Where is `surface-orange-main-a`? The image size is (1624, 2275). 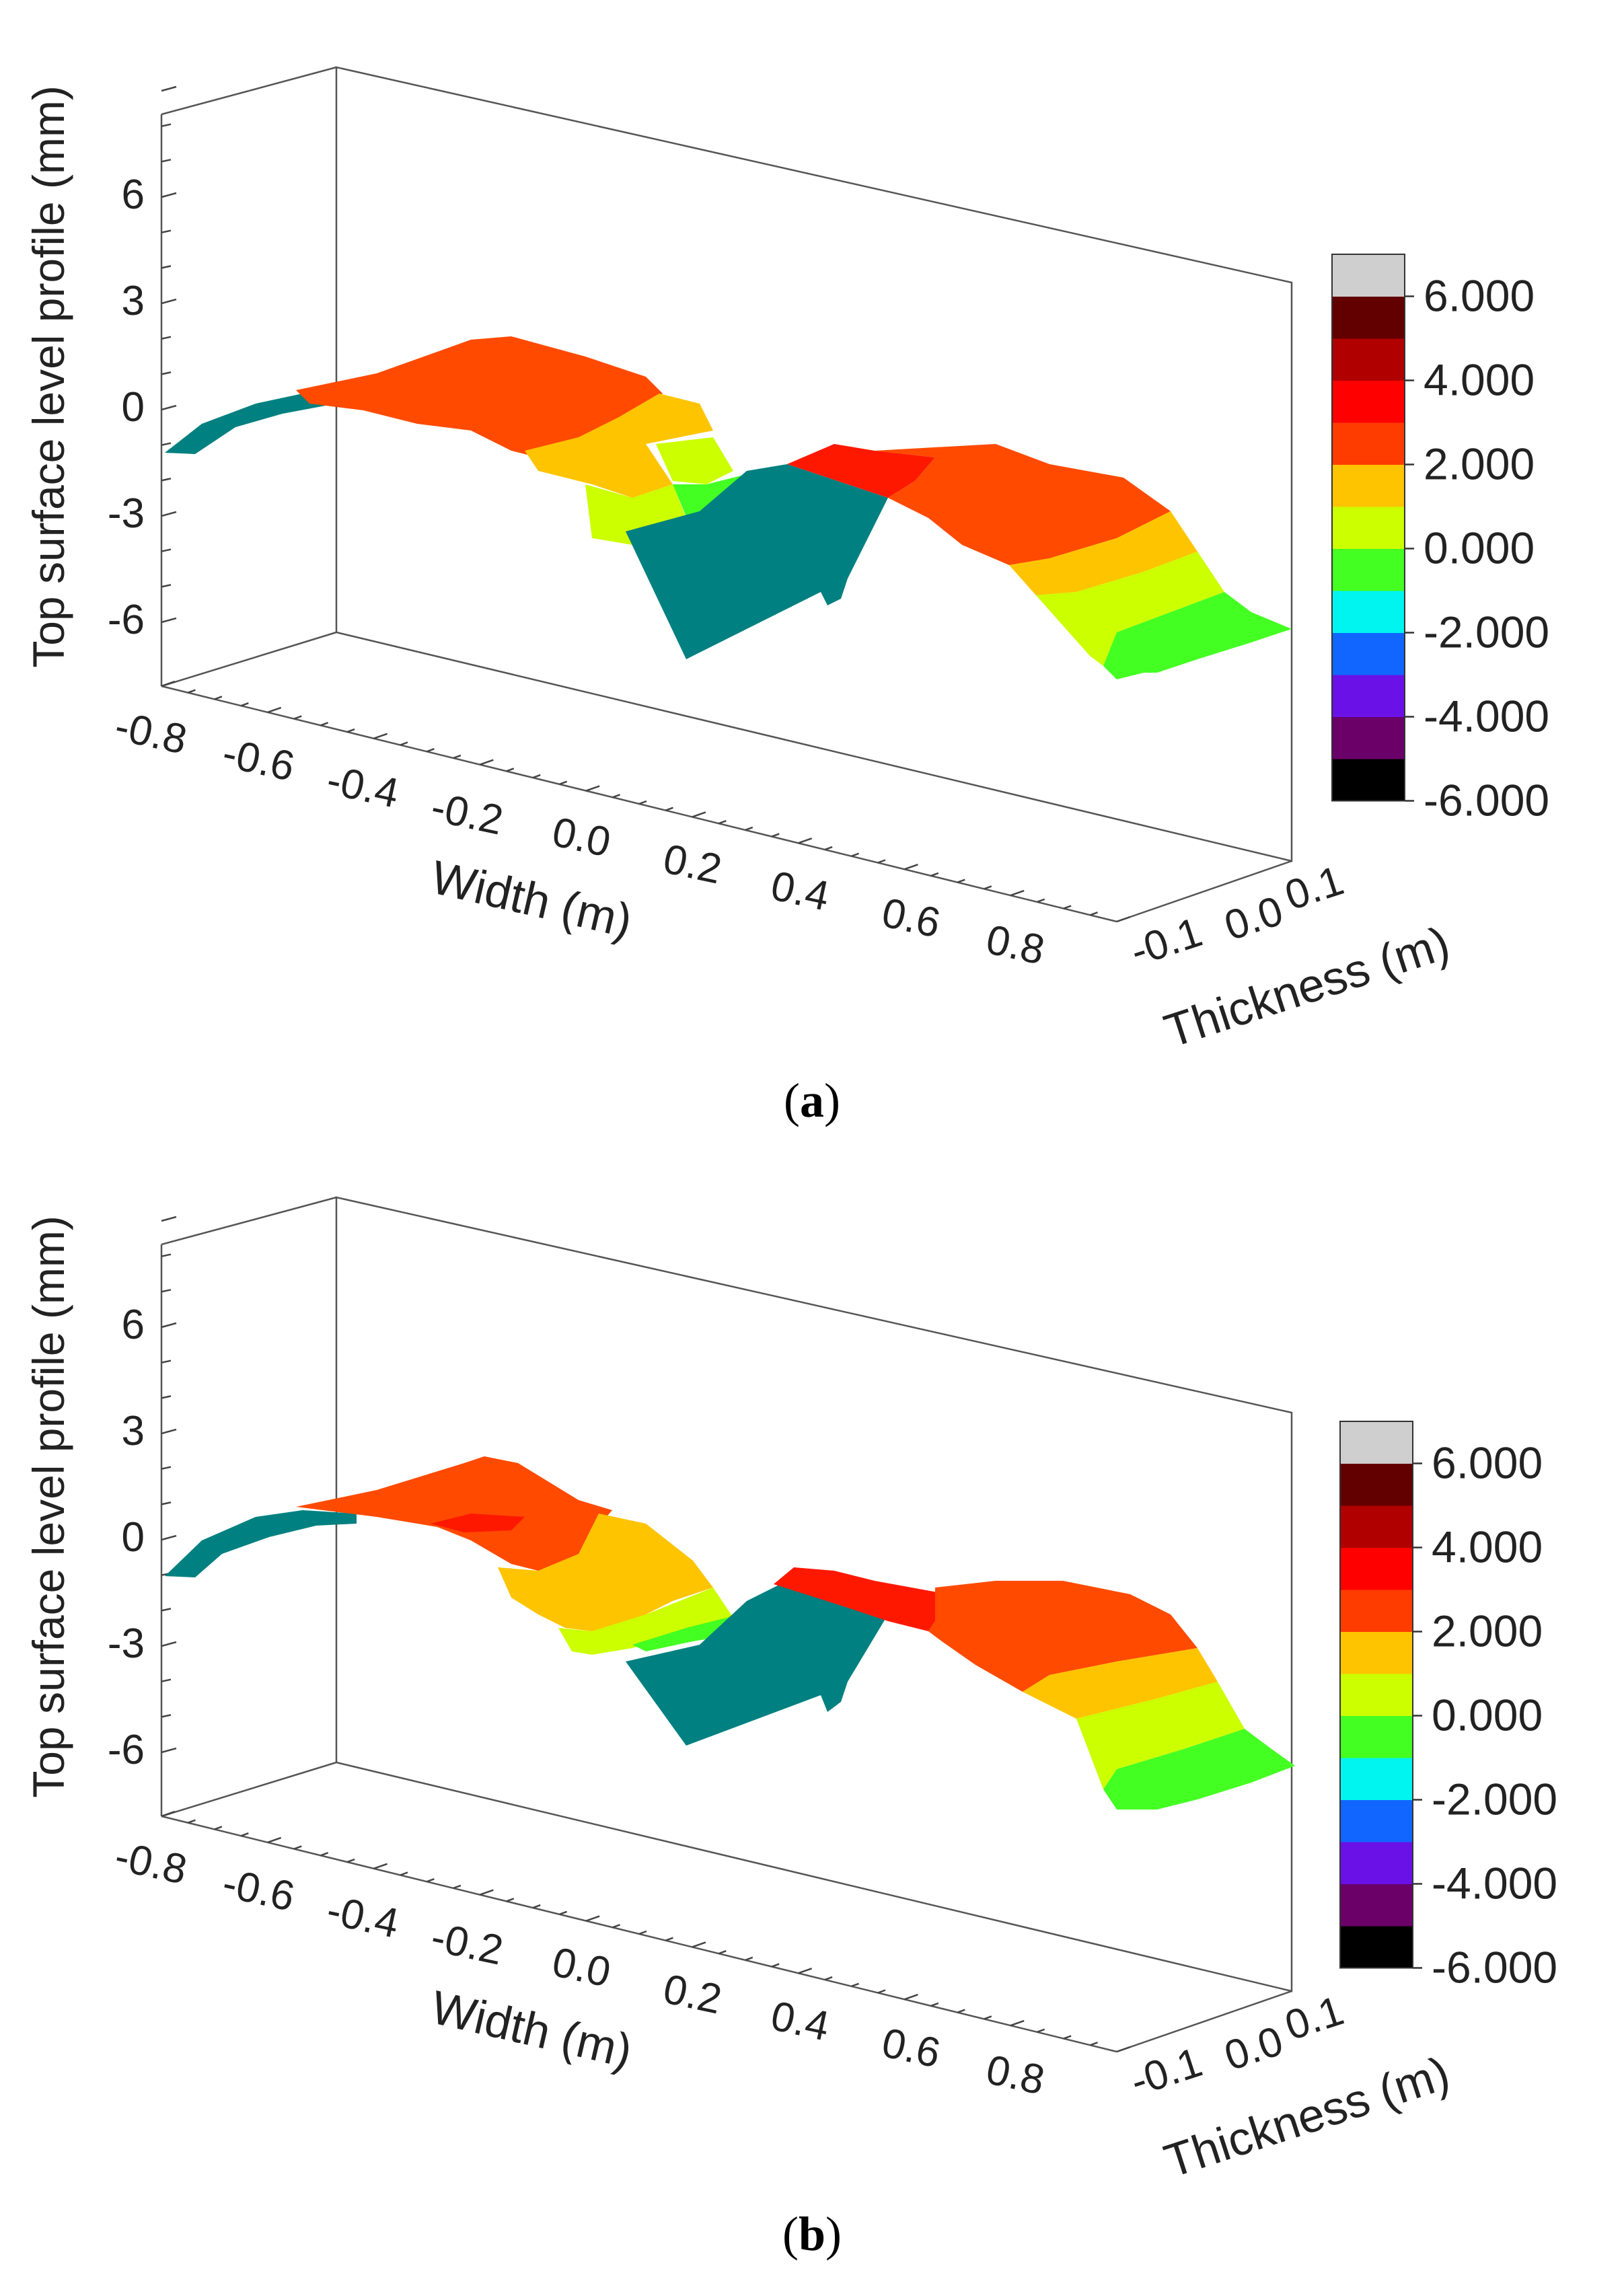
surface-orange-main-a is located at coordinates (479, 396).